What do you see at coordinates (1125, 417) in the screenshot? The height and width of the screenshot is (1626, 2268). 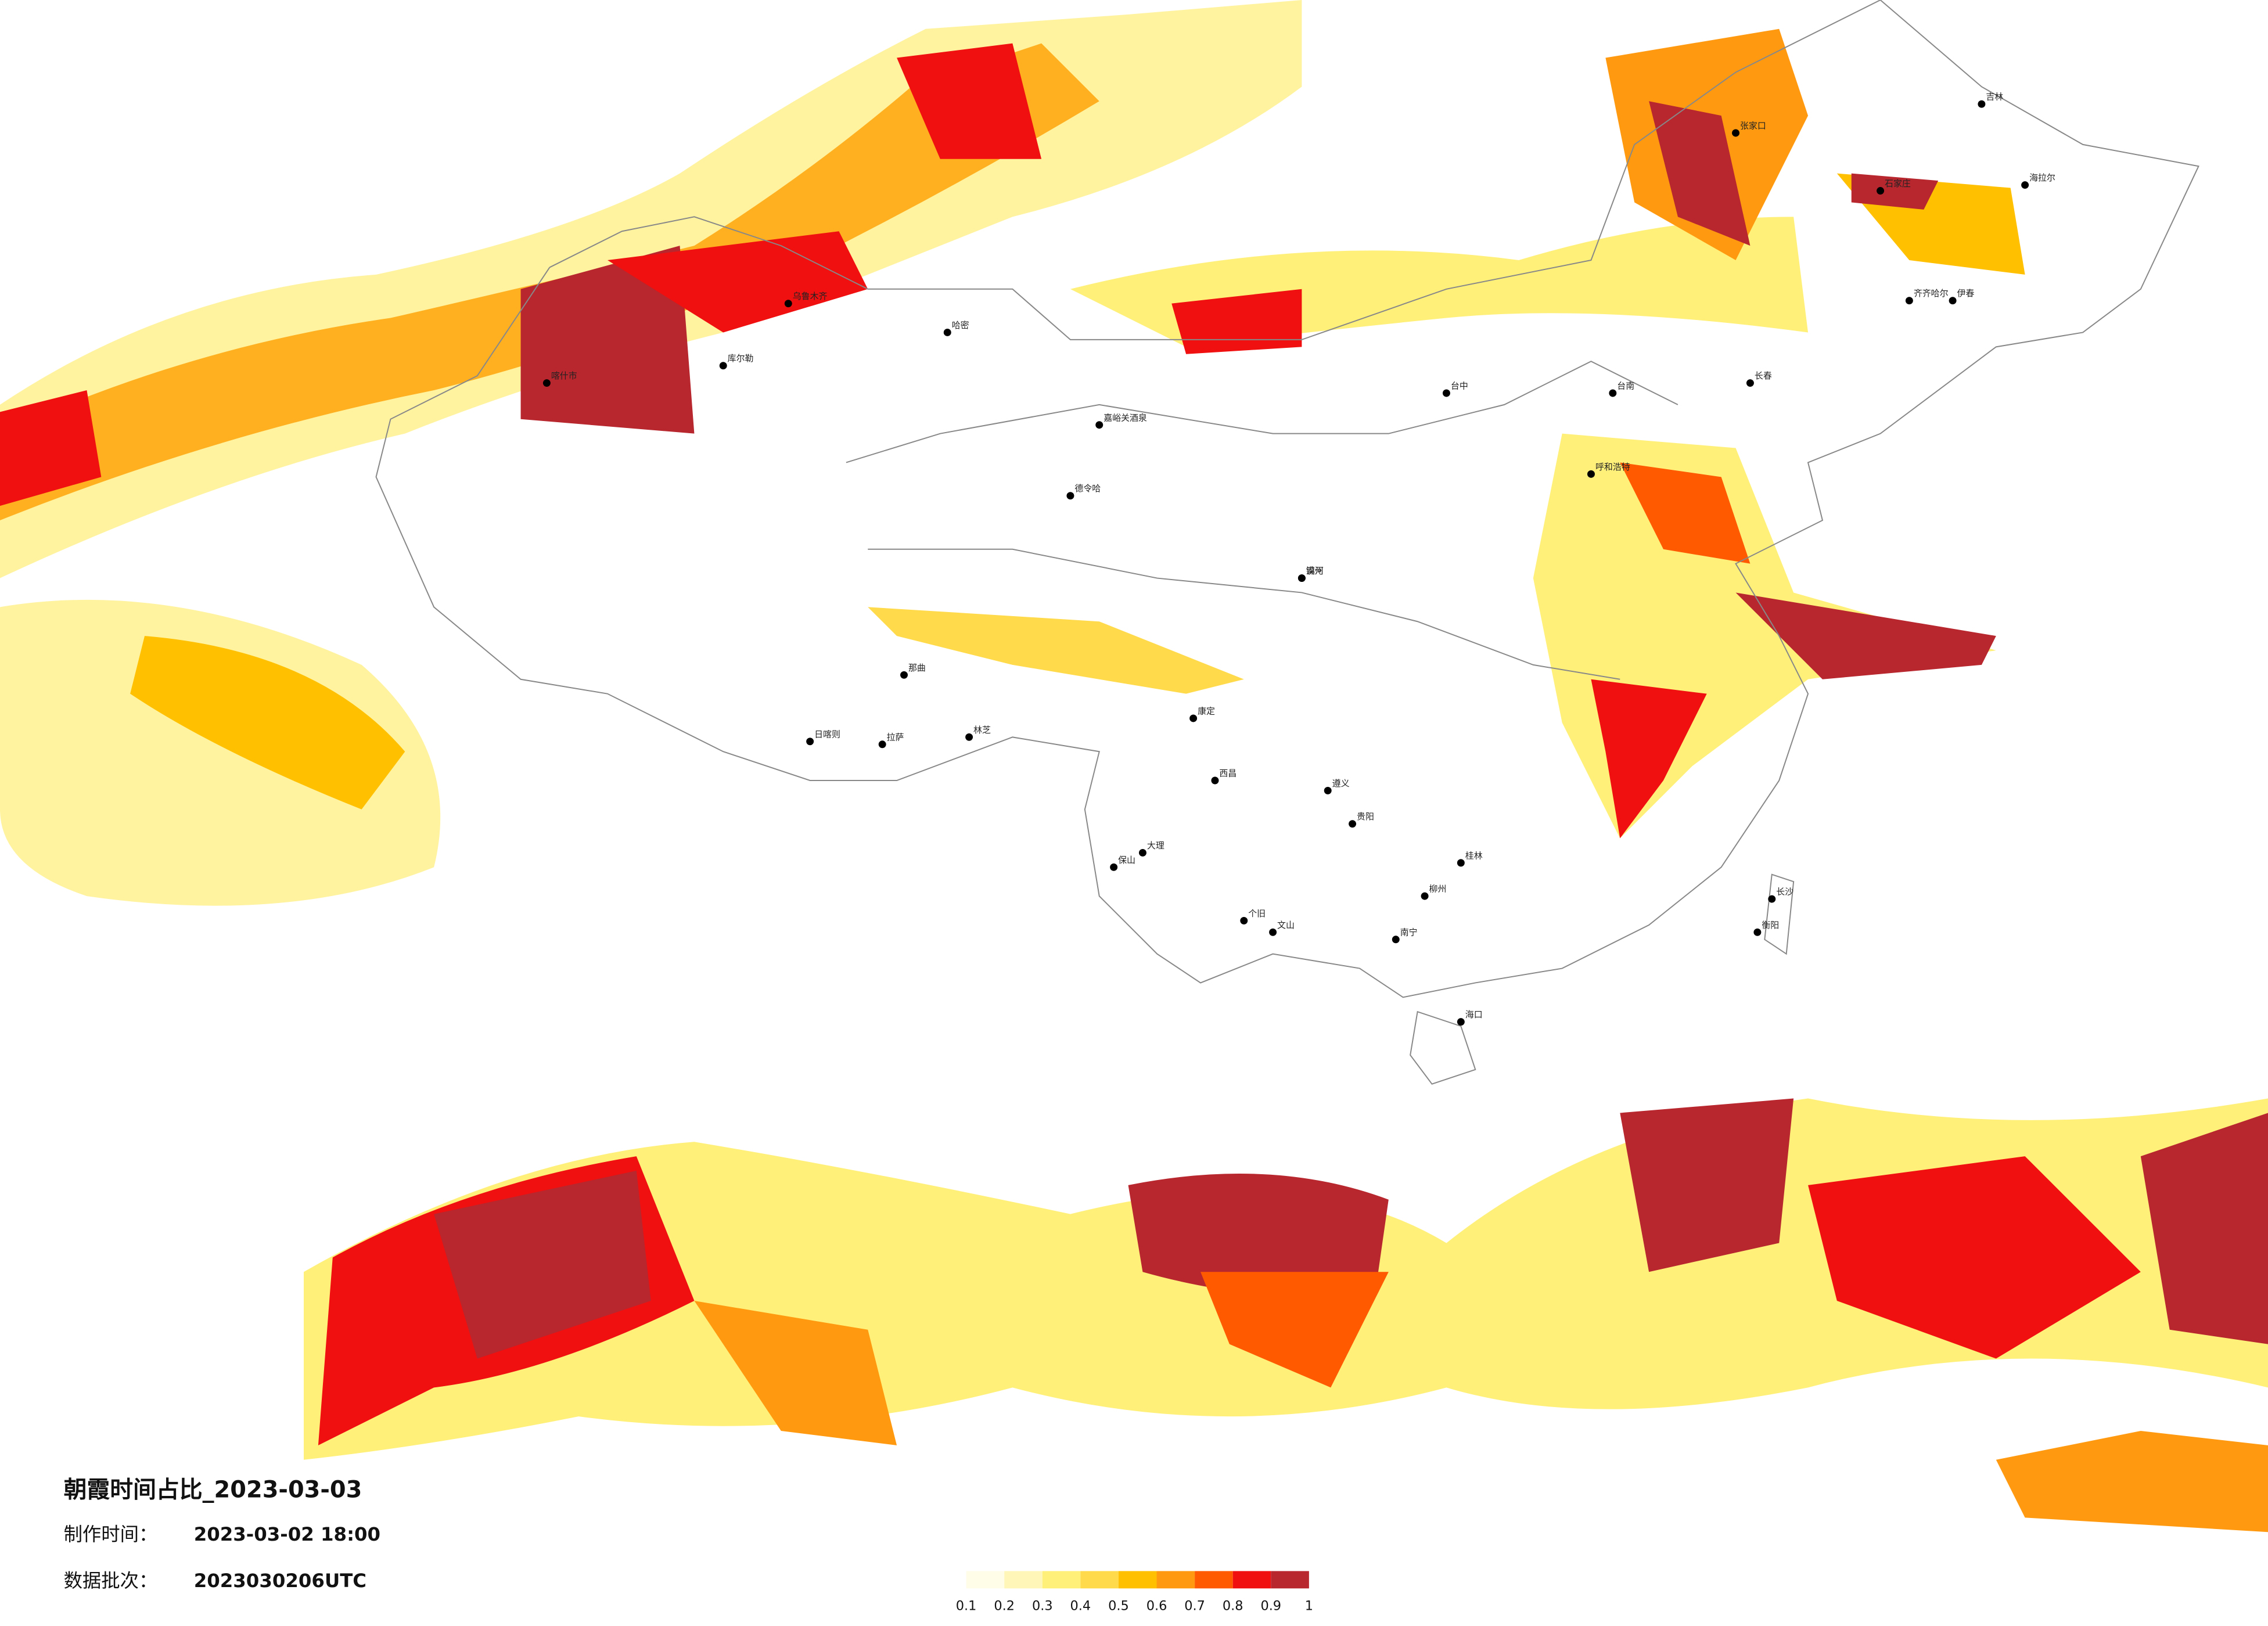 I see `city-label: 嘉峪关酒泉` at bounding box center [1125, 417].